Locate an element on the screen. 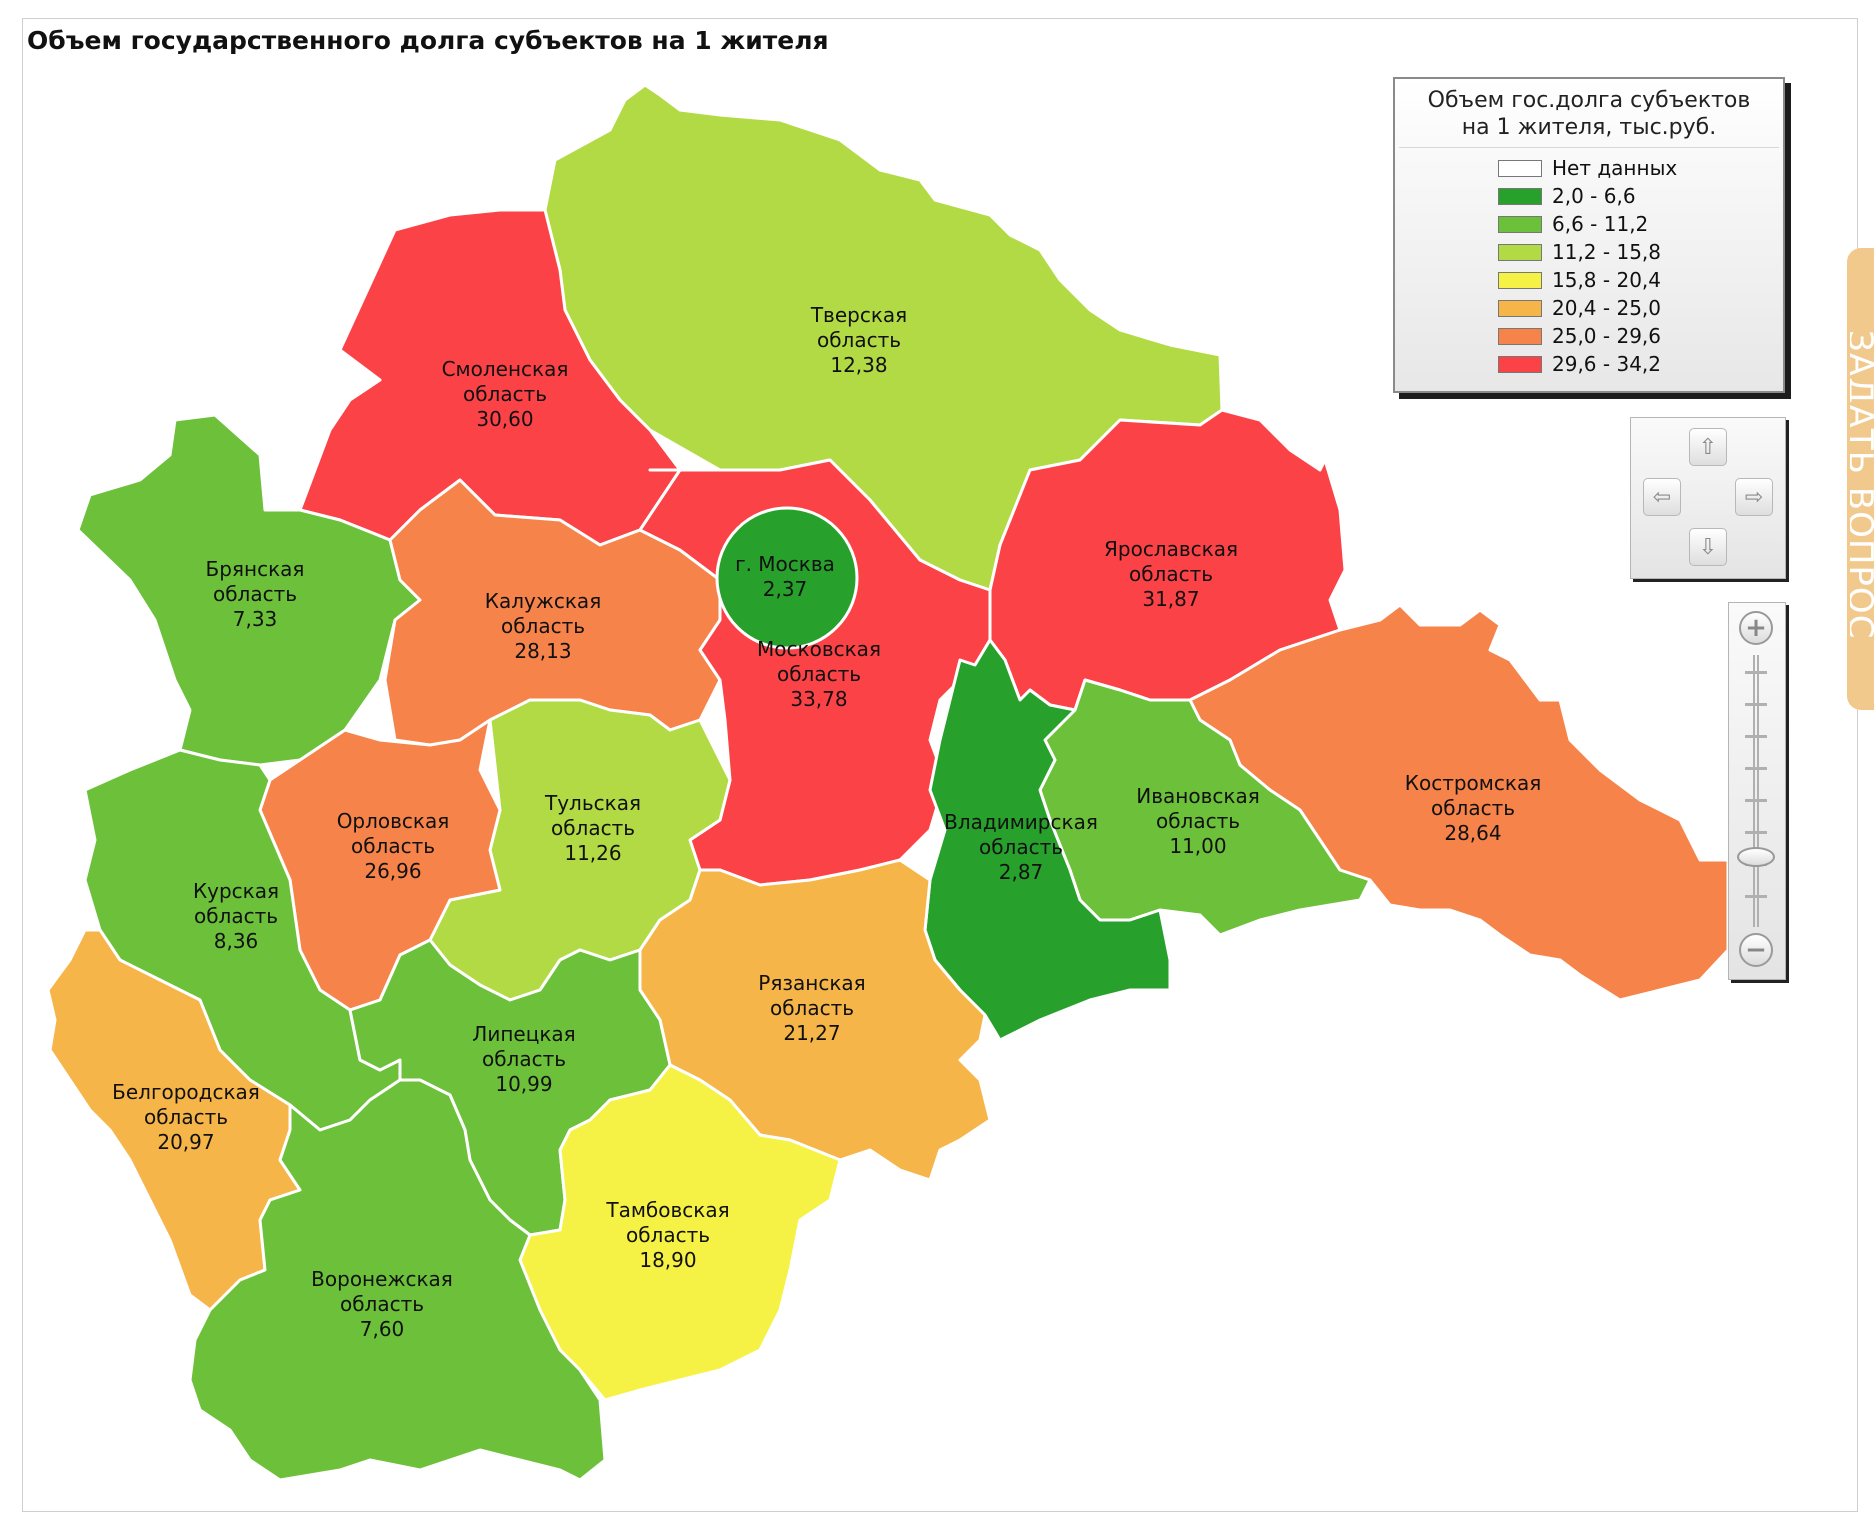  label-bryansk-name: Брянская is located at coordinates (255, 569).